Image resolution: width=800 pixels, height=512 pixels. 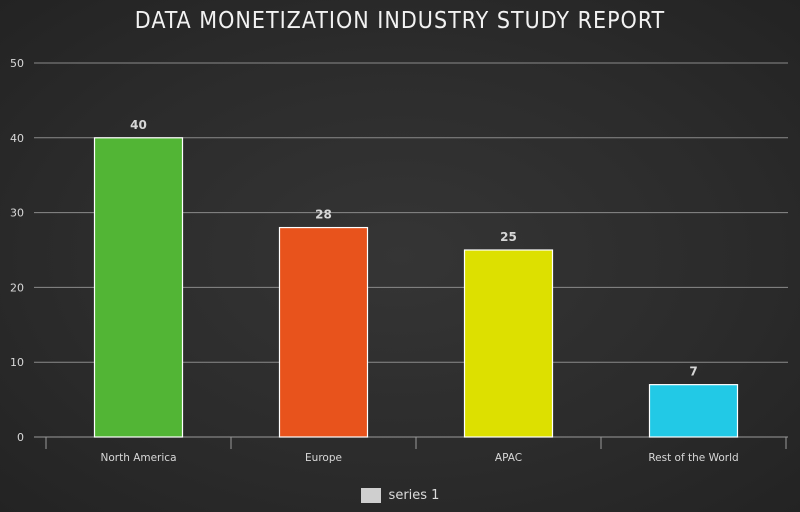 I want to click on data-label: 7, so click(x=693, y=372).